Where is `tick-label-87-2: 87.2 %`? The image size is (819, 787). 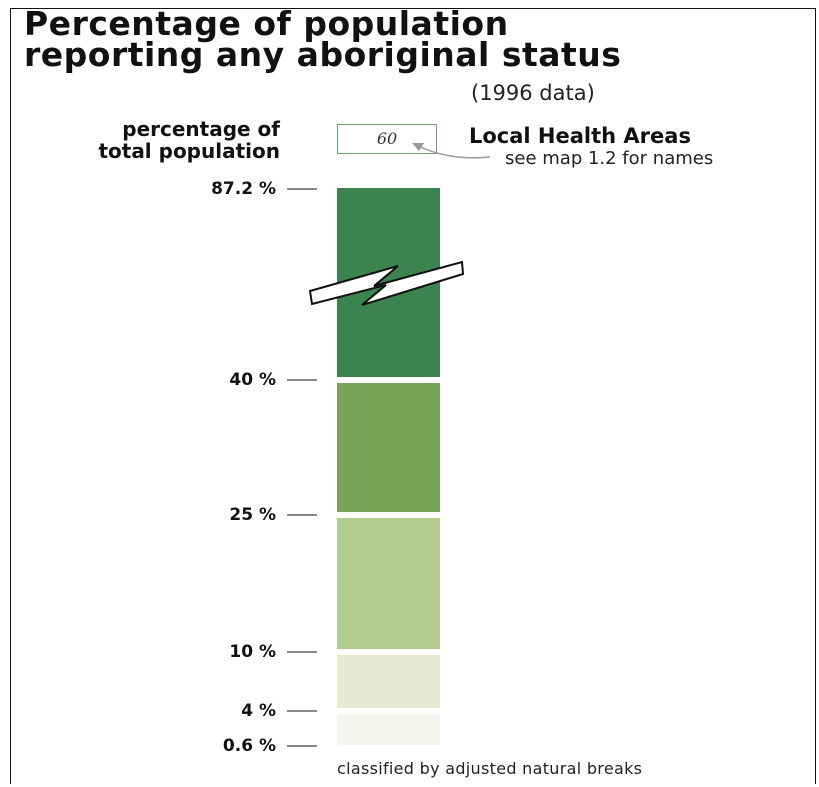
tick-label-87-2: 87.2 % is located at coordinates (243, 189).